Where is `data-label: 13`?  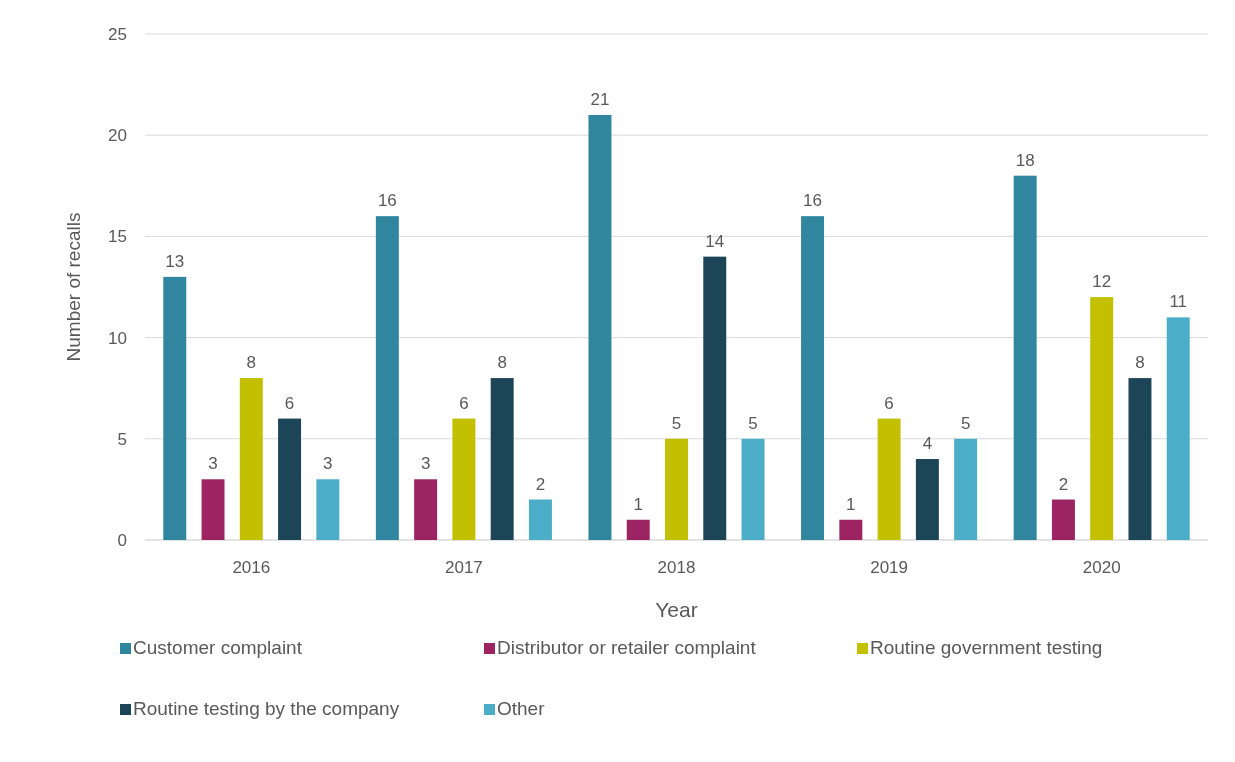
data-label: 13 is located at coordinates (175, 261).